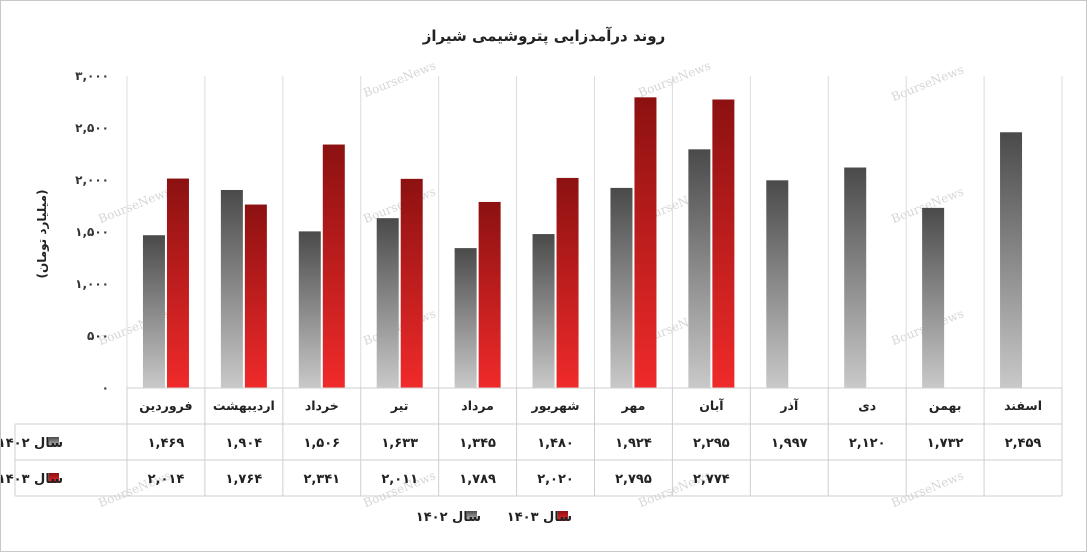 Image resolution: width=1087 pixels, height=552 pixels. What do you see at coordinates (92, 180) in the screenshot?
I see `y-tick-label: ۲,۰۰۰` at bounding box center [92, 180].